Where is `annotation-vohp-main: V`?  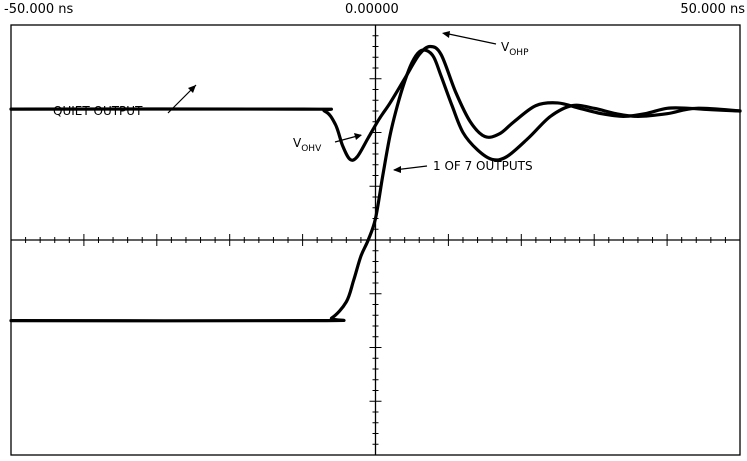
annotation-vohp-main: V is located at coordinates (505, 47).